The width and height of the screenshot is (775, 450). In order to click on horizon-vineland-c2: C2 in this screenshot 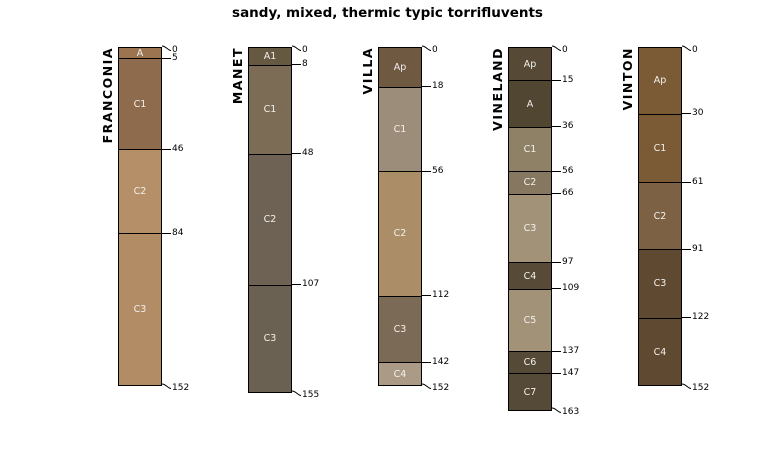, I will do `click(530, 183)`.